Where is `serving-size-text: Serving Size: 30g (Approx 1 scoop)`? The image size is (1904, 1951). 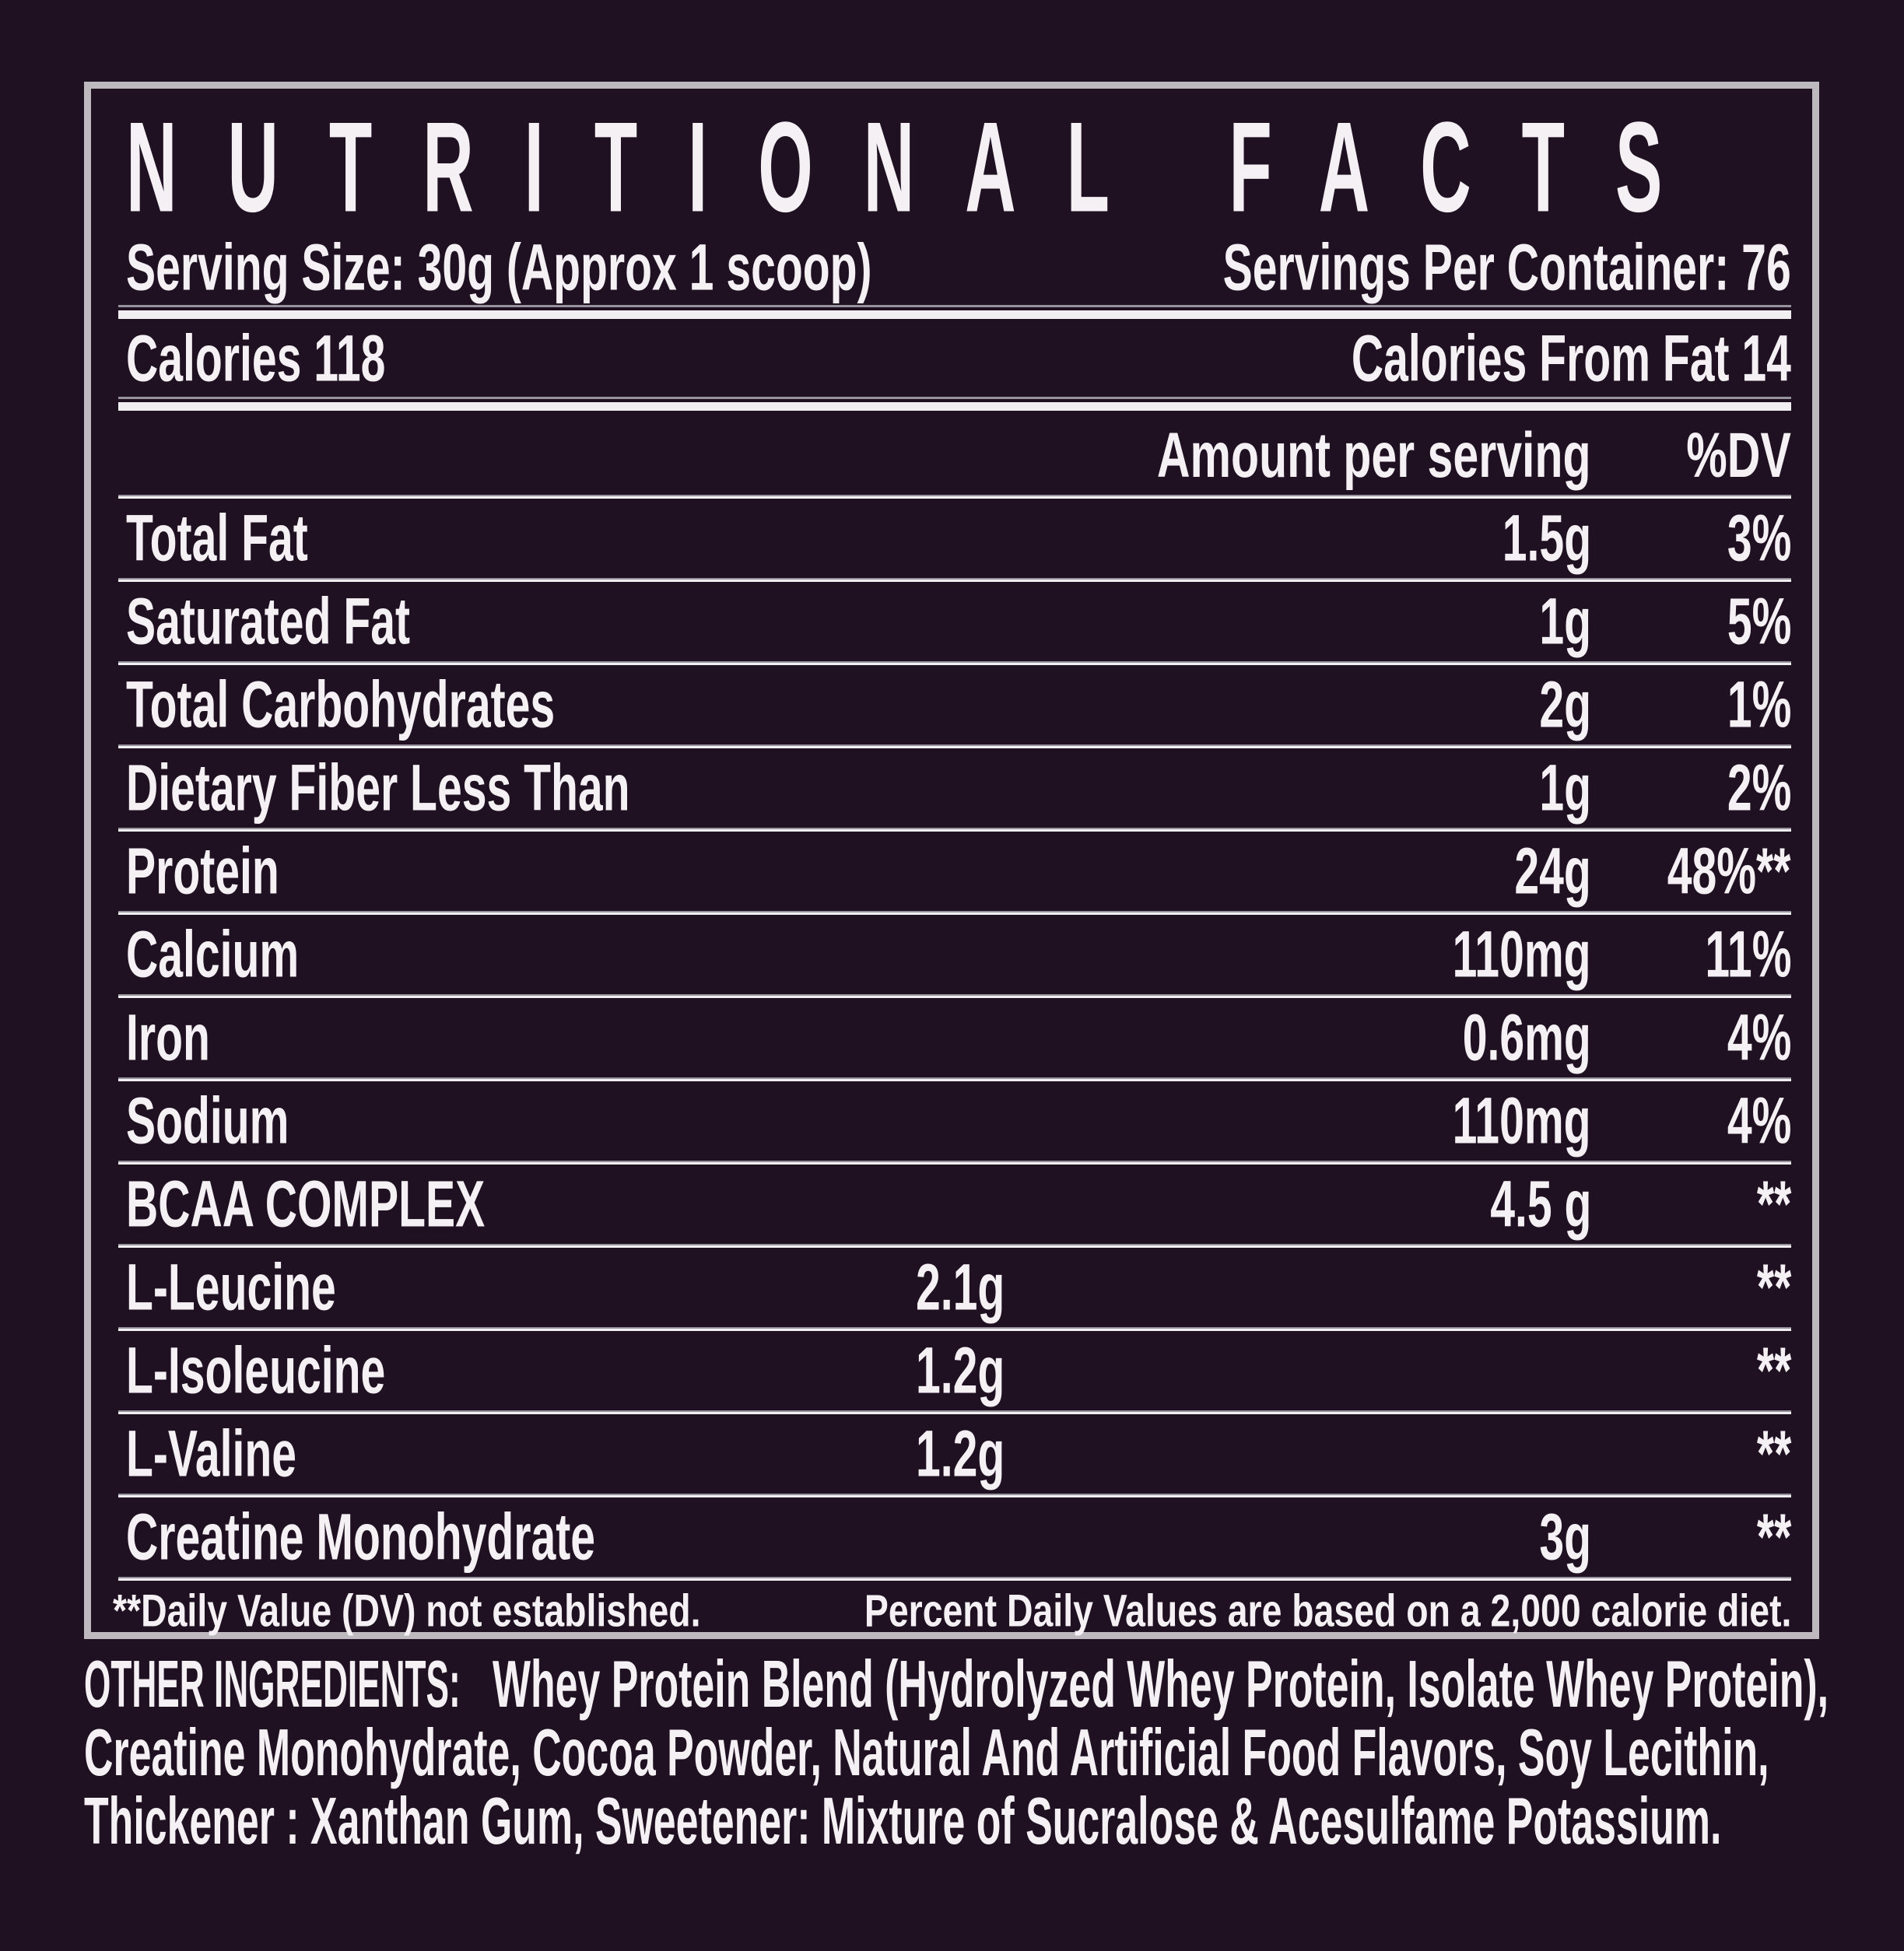 serving-size-text: Serving Size: 30g (Approx 1 scoop) is located at coordinates (499, 267).